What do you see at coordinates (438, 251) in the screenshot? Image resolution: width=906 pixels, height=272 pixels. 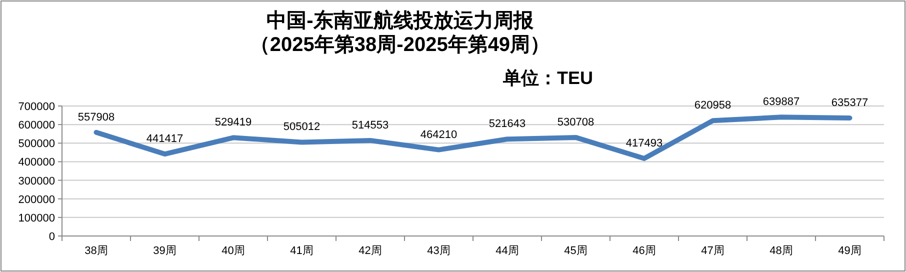 I see `x-tick-label: 43周` at bounding box center [438, 251].